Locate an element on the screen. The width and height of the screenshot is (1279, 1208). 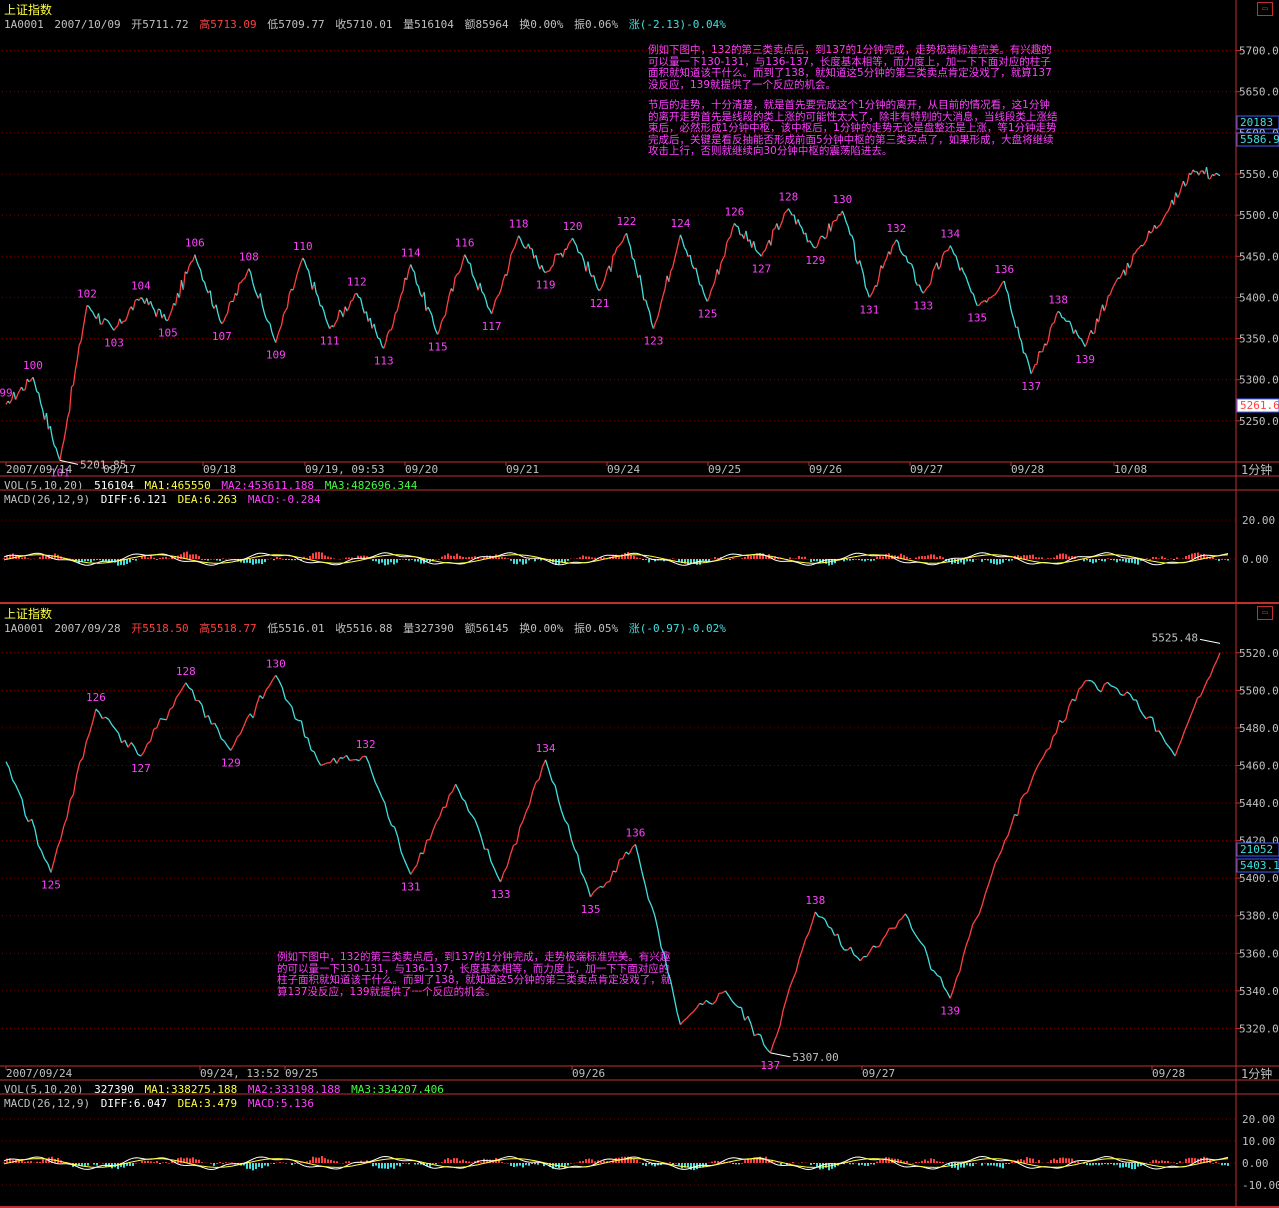
bottom-amount: 额56145 is located at coordinates (486, 628).